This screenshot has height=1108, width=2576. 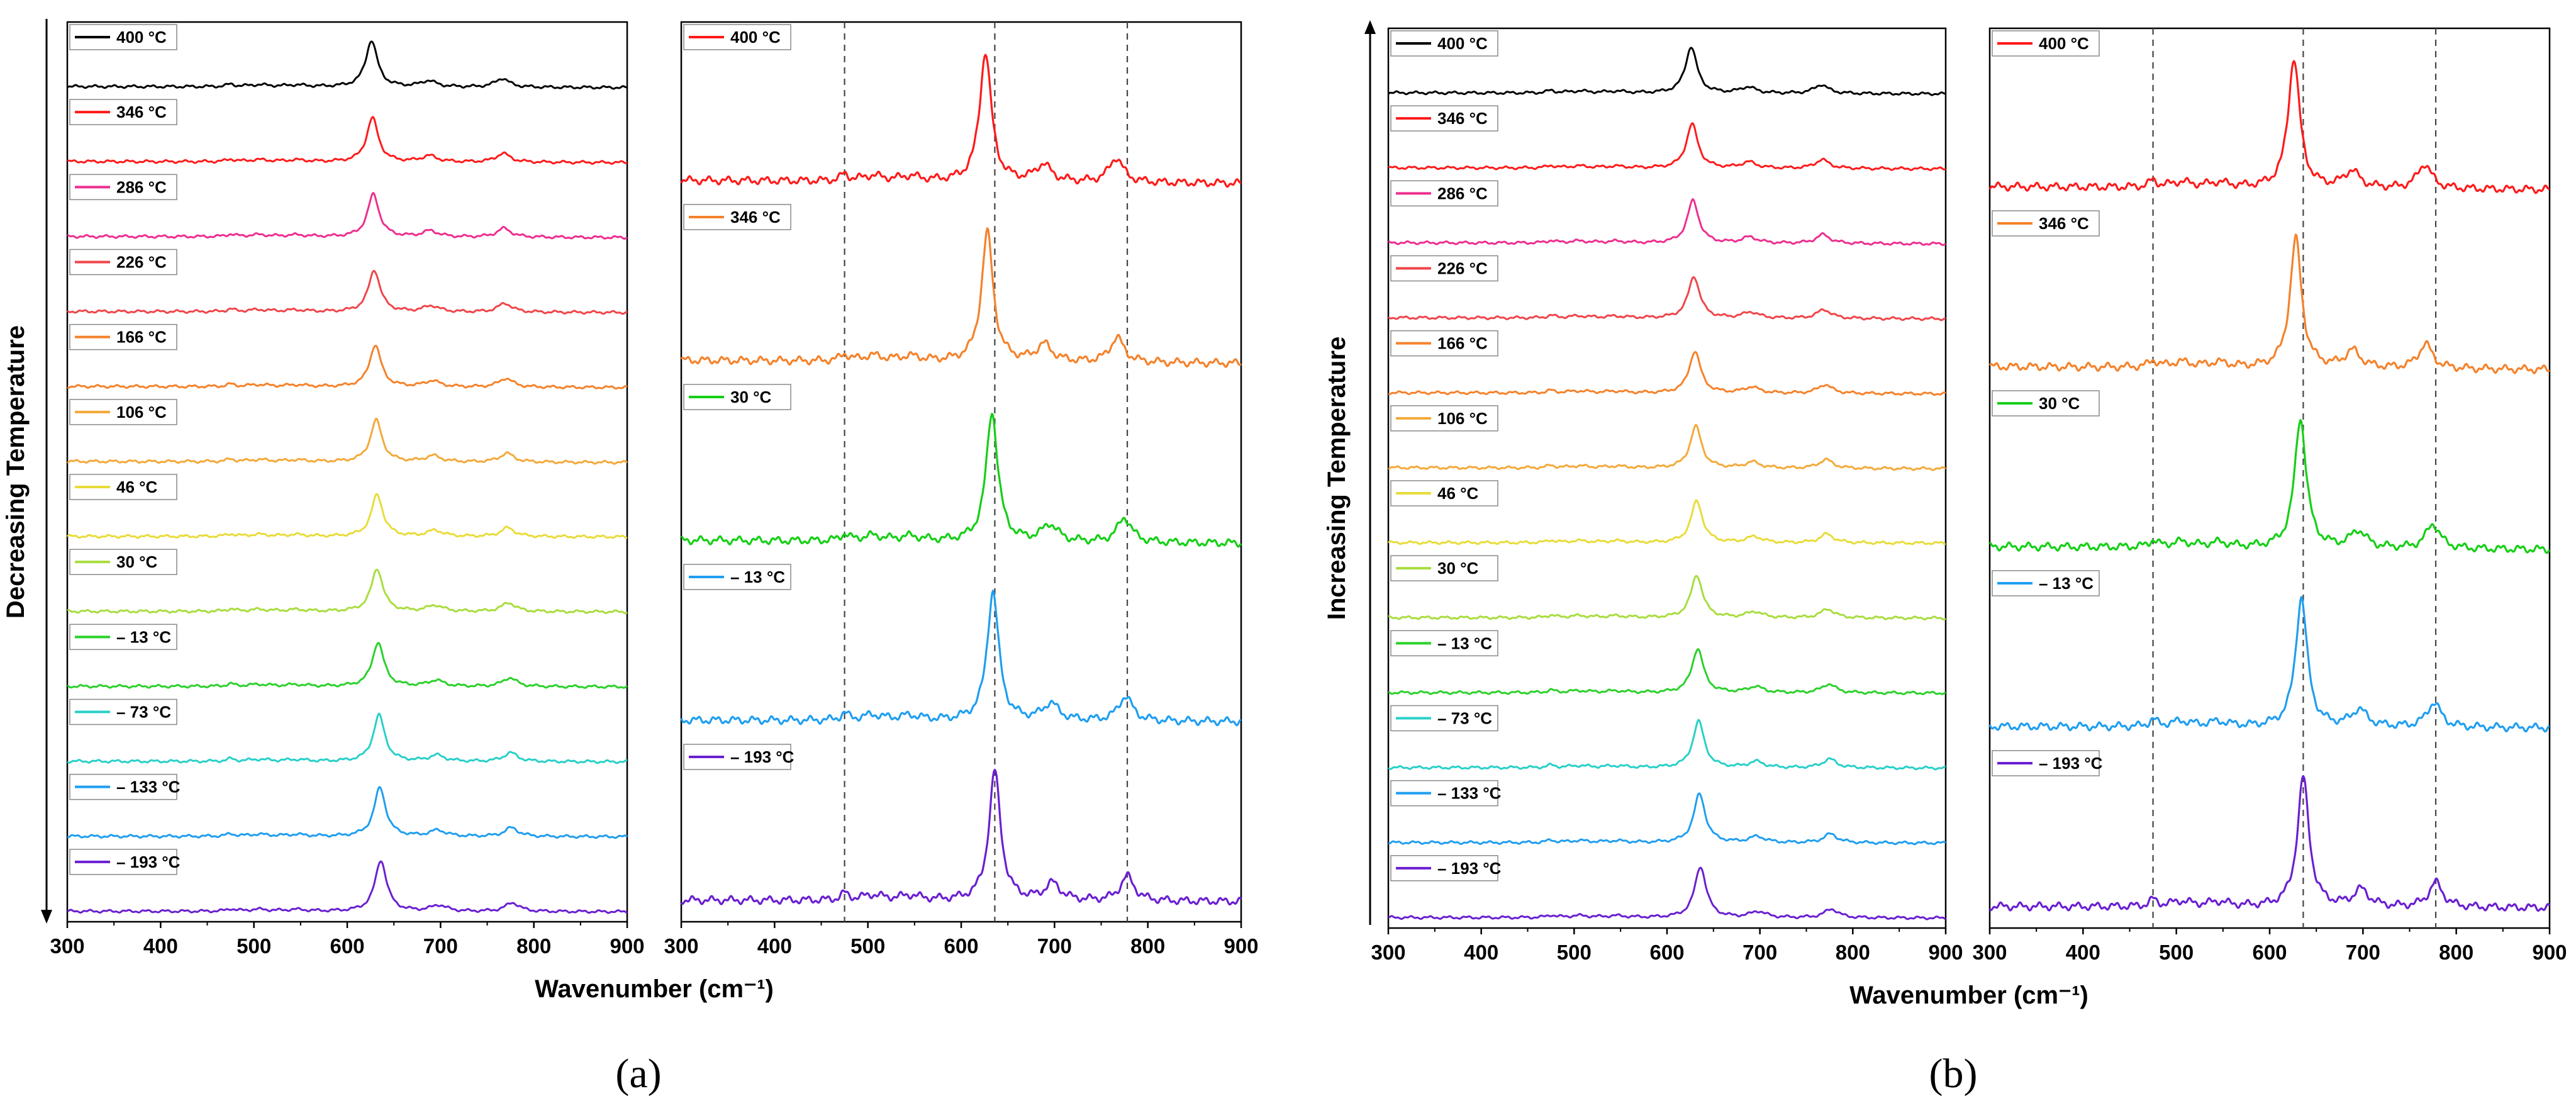 I want to click on legend-label: 286 °C, so click(x=141, y=187).